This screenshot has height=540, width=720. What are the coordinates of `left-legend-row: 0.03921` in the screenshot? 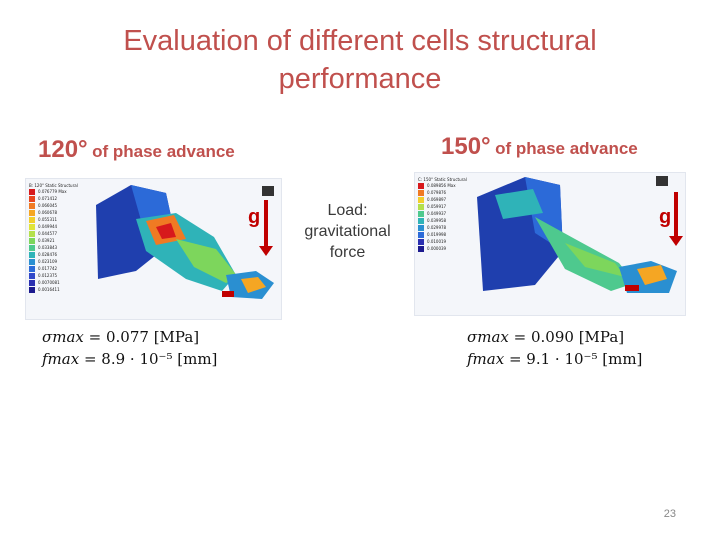 It's located at (65, 240).